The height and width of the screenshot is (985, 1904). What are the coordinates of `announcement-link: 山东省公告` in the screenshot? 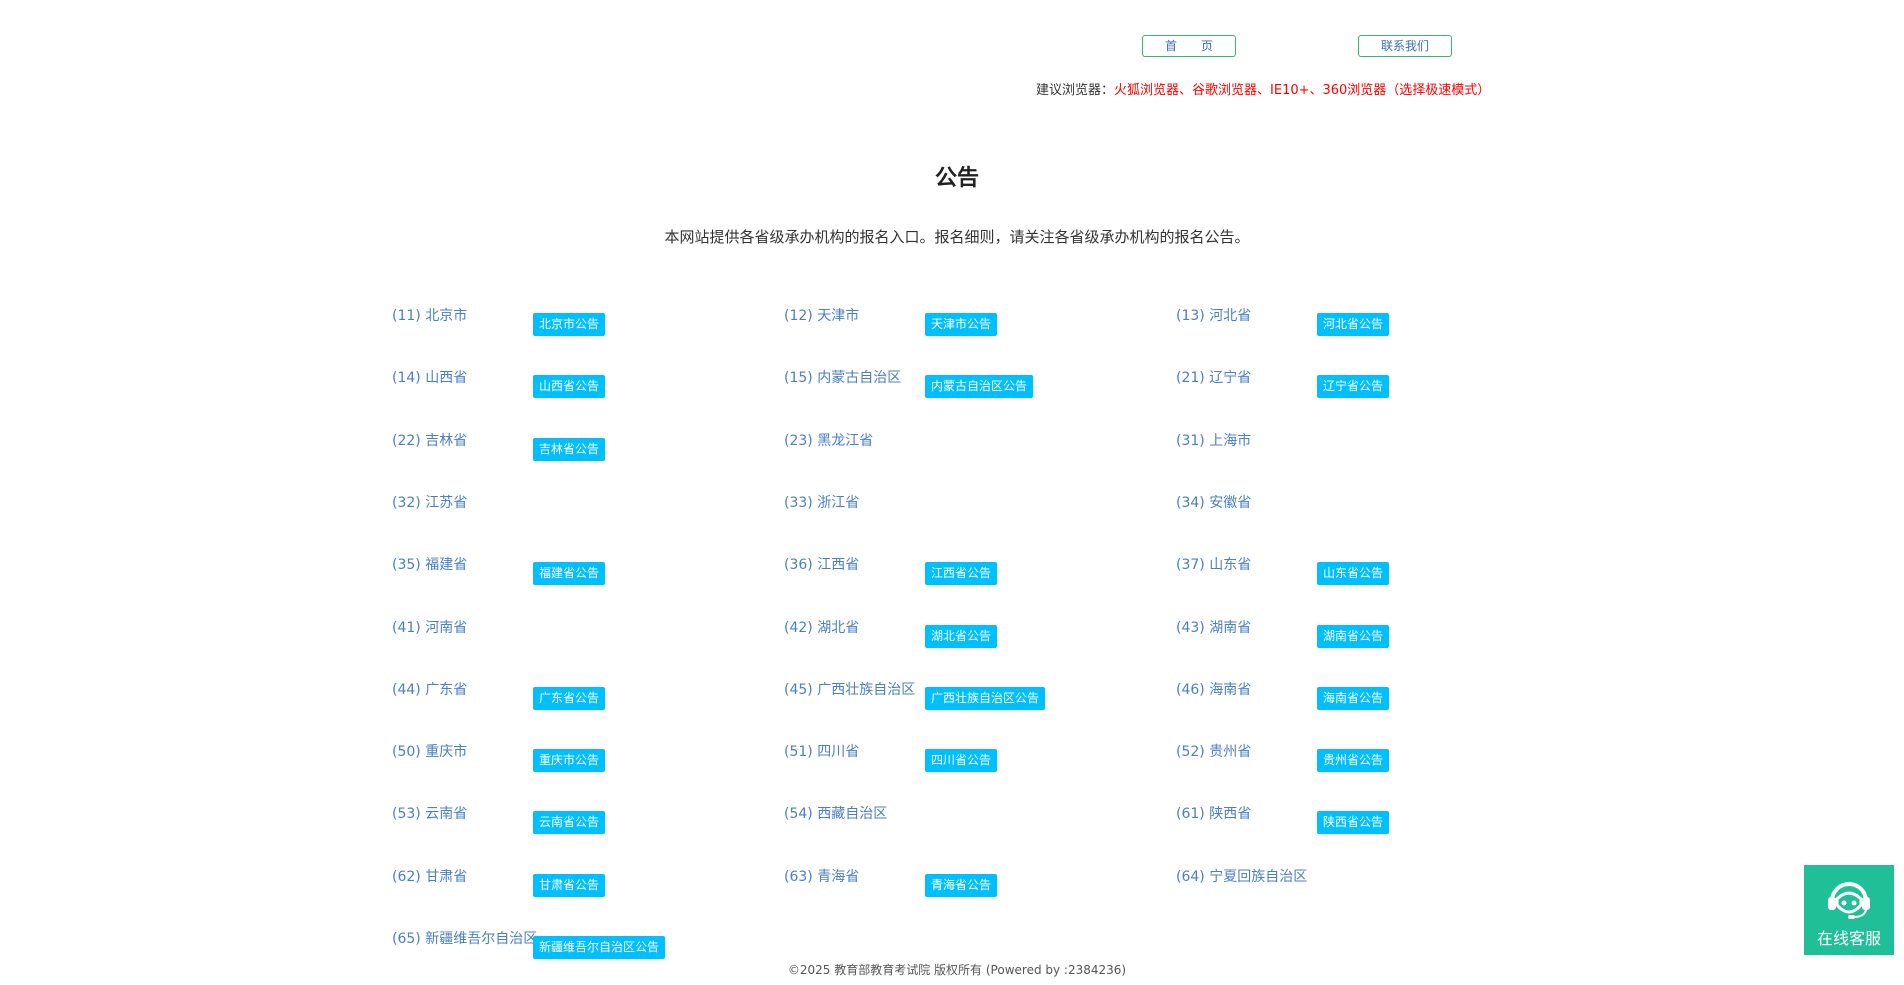 It's located at (1353, 574).